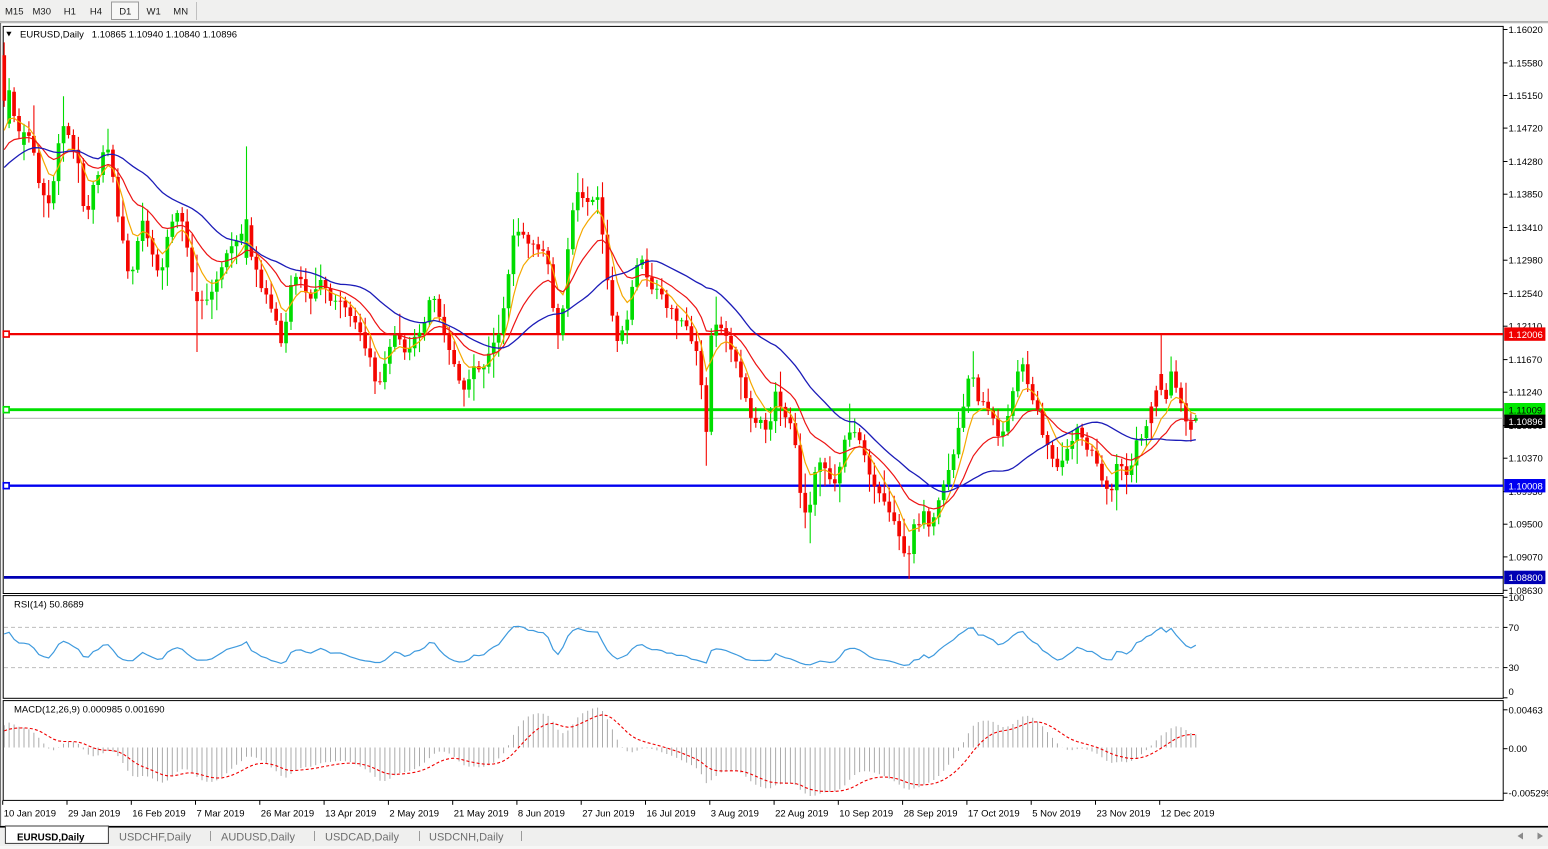 This screenshot has width=1548, height=849. Describe the element at coordinates (1526, 557) in the screenshot. I see `svg-text: 1.09070` at that location.